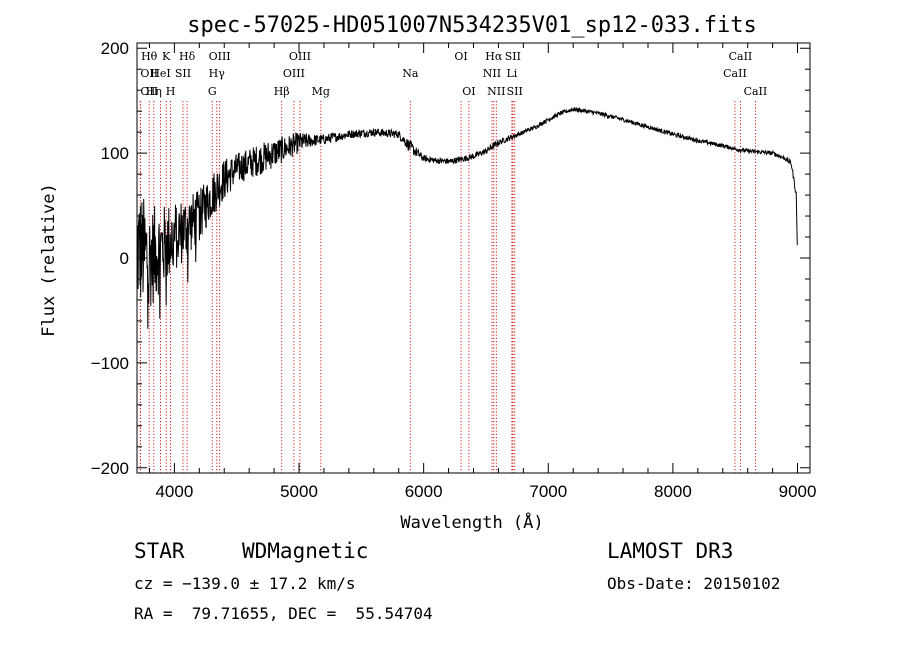 The height and width of the screenshot is (649, 900). Describe the element at coordinates (694, 583) in the screenshot. I see `observation-date: Obs-Date: 20150102` at that location.